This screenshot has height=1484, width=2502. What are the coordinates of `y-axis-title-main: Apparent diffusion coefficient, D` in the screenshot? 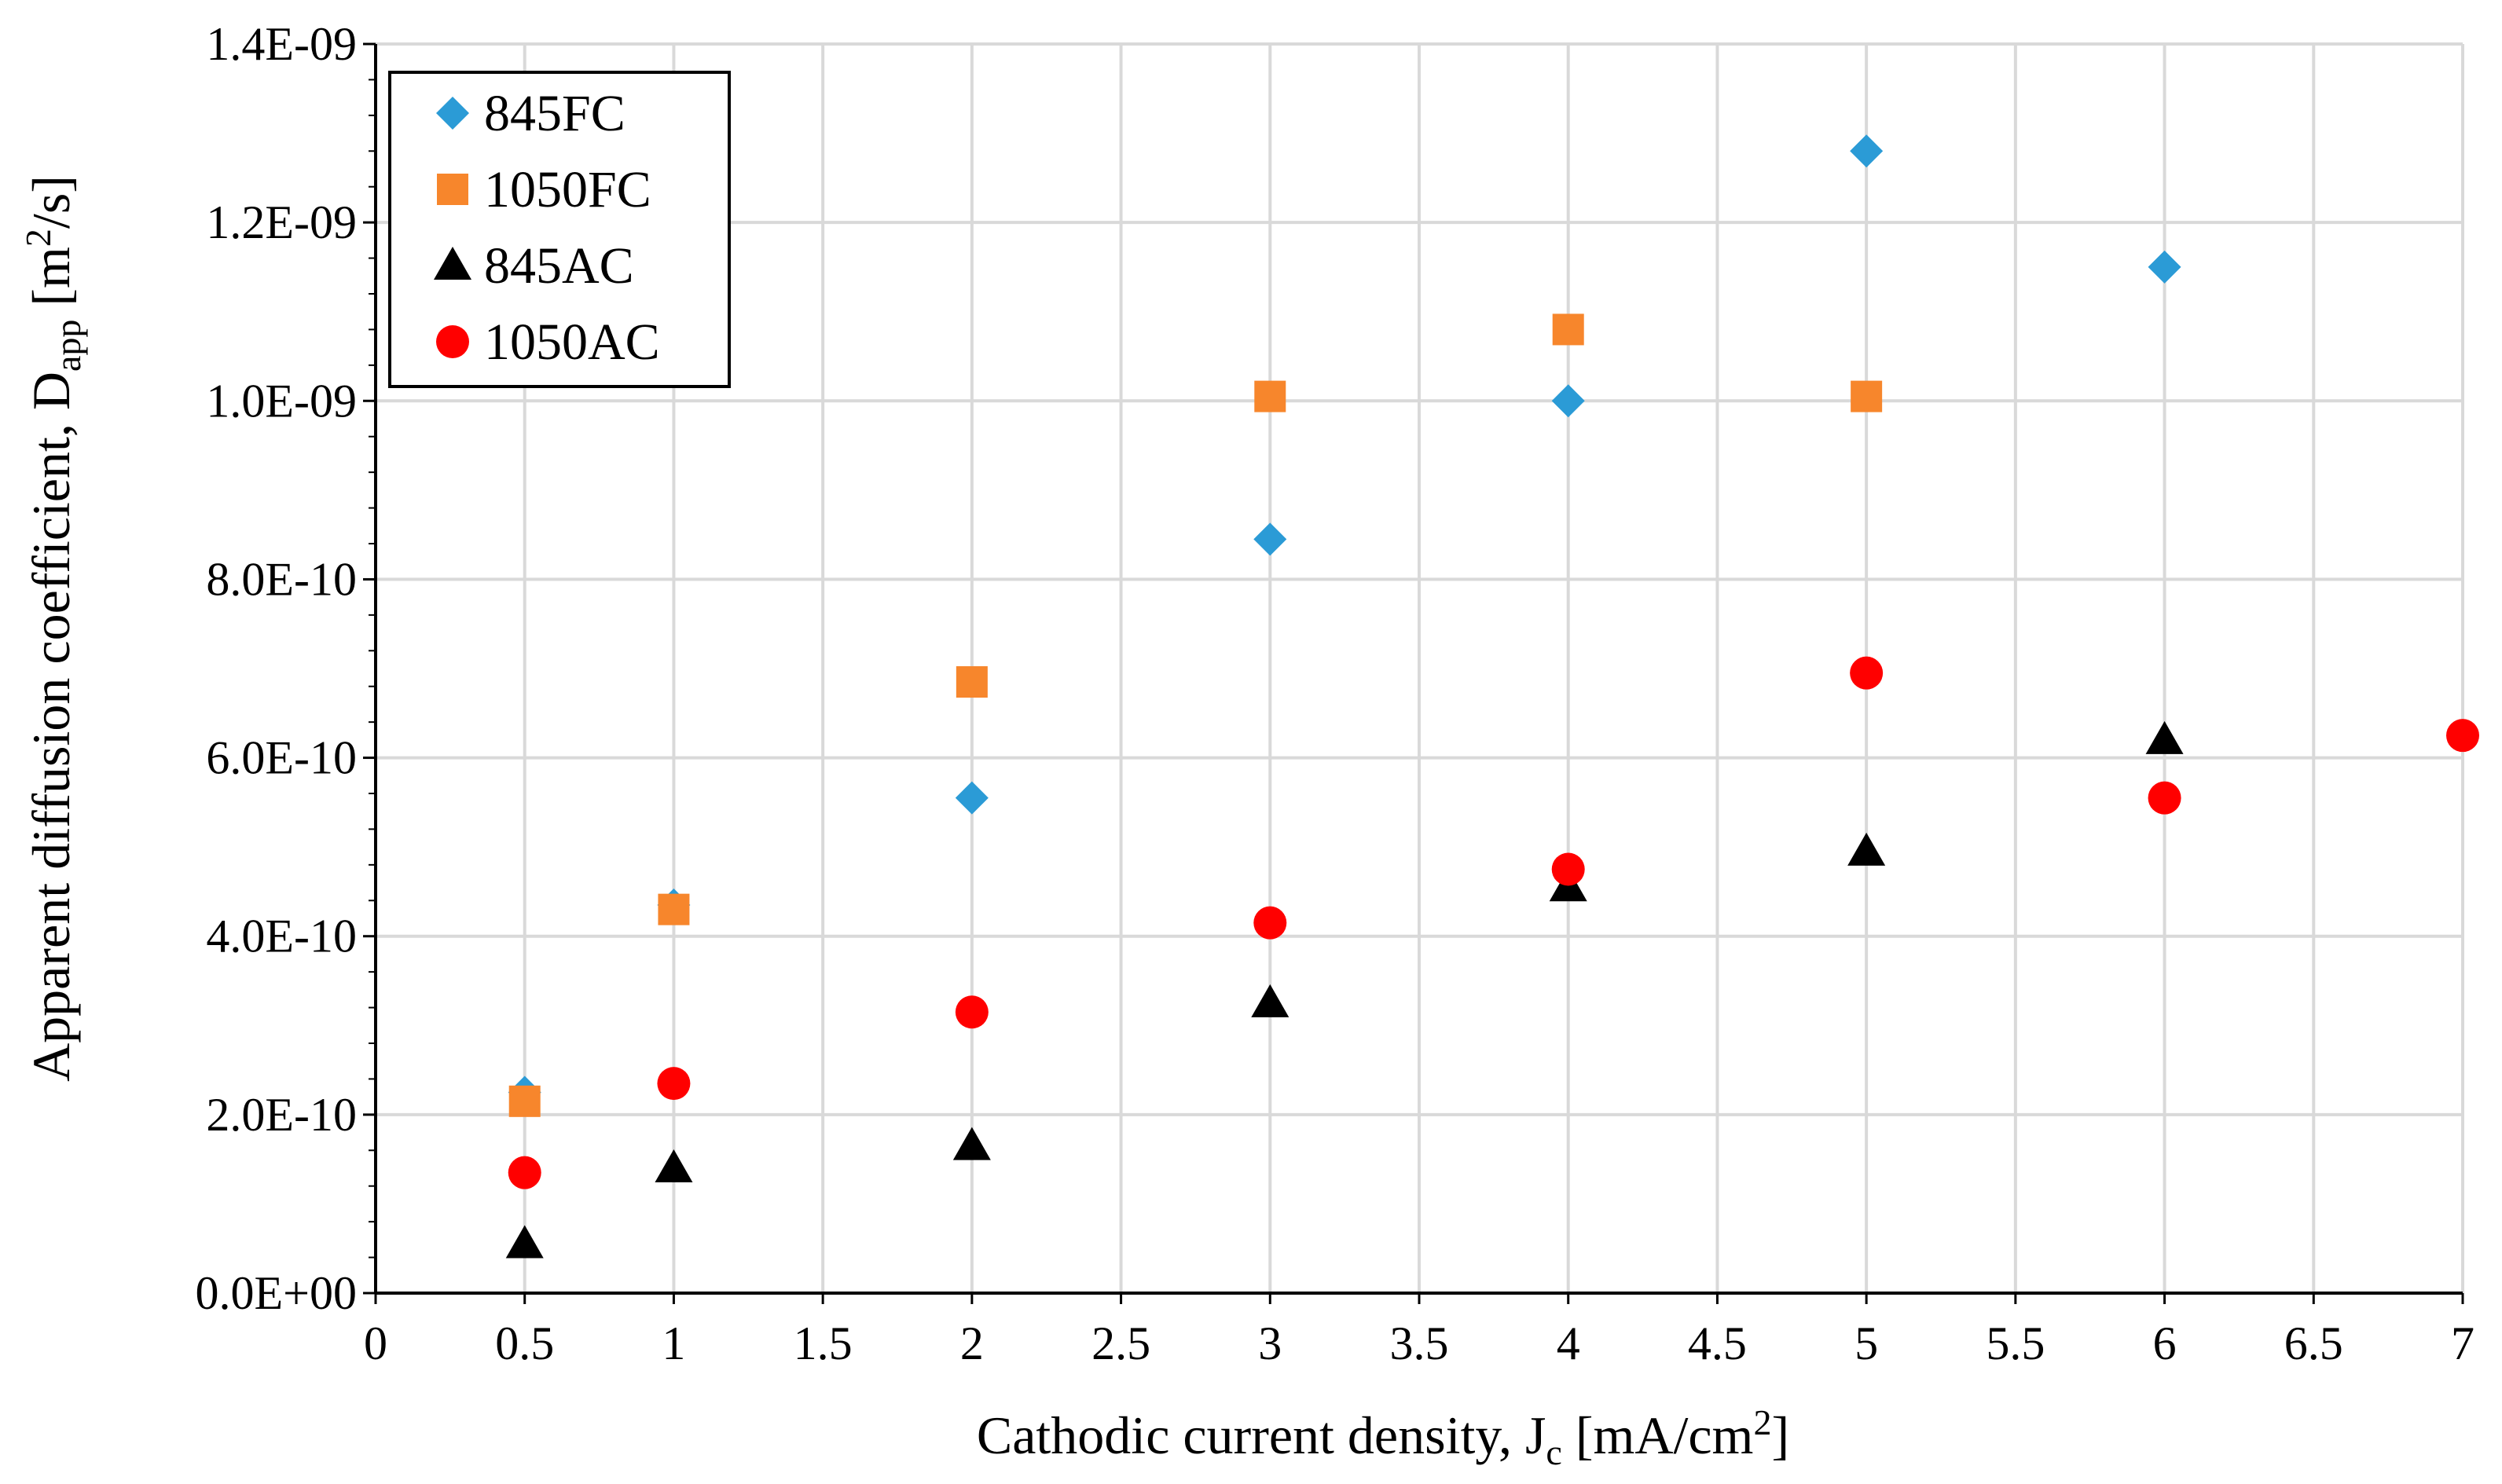 It's located at (51, 727).